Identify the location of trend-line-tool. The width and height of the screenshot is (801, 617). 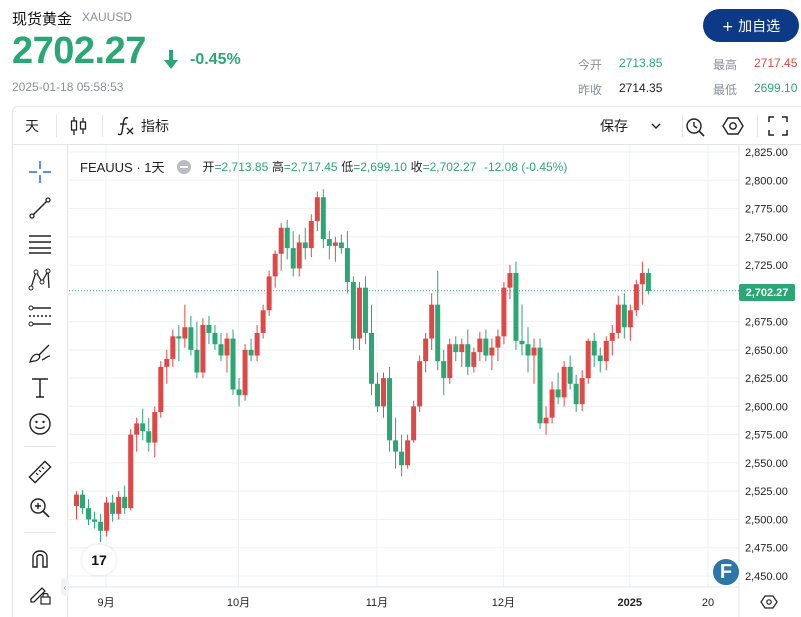
(40, 208).